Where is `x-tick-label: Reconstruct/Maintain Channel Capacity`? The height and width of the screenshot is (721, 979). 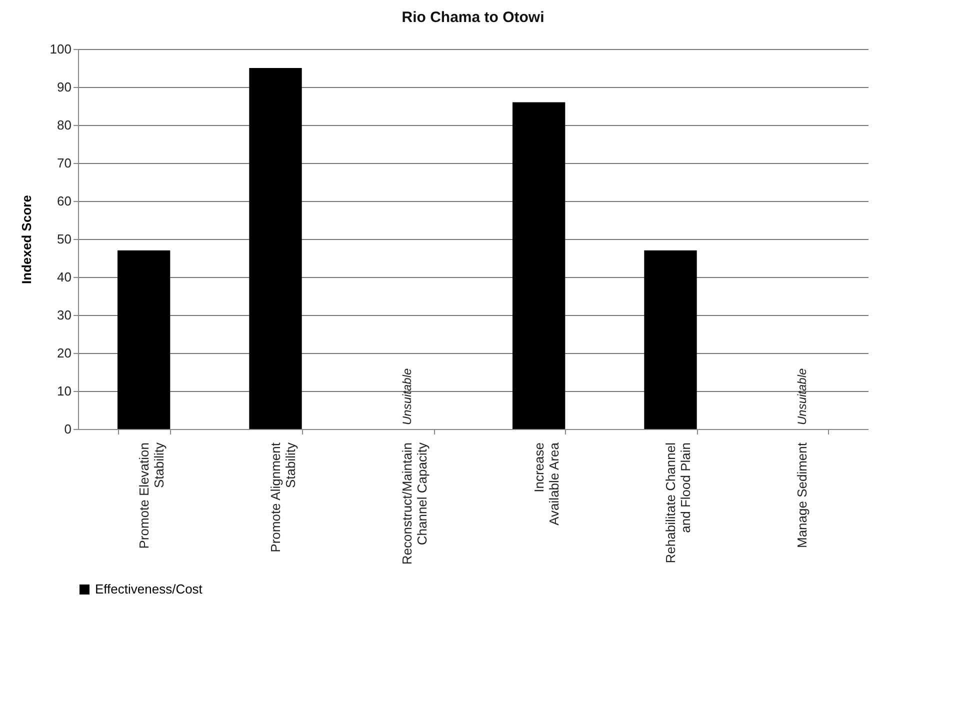
x-tick-label: Reconstruct/Maintain Channel Capacity is located at coordinates (415, 503).